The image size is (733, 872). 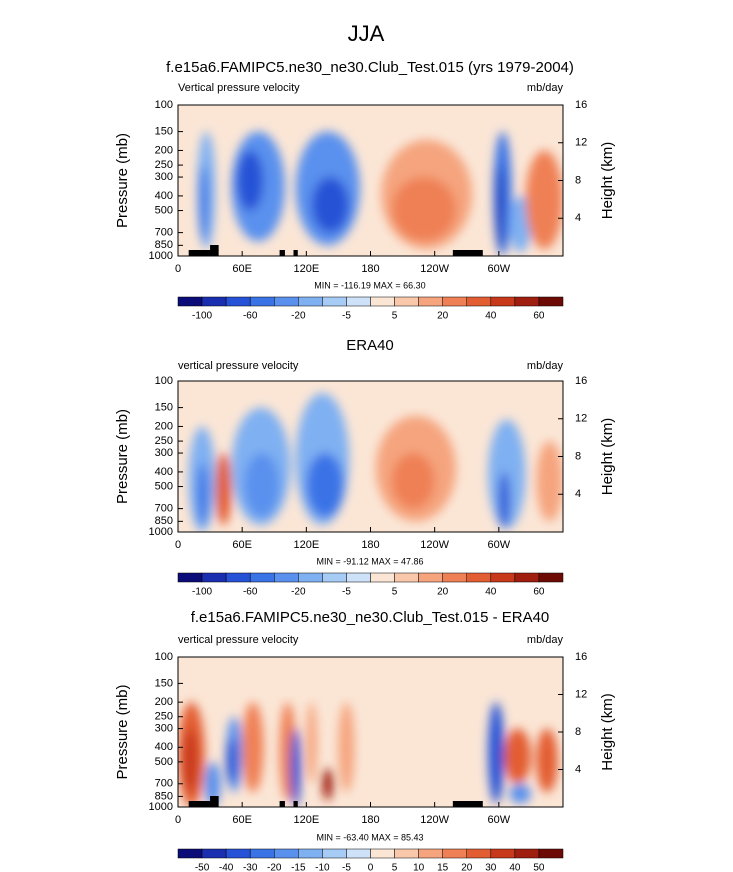 What do you see at coordinates (250, 867) in the screenshot?
I see `colorbar-label: -30` at bounding box center [250, 867].